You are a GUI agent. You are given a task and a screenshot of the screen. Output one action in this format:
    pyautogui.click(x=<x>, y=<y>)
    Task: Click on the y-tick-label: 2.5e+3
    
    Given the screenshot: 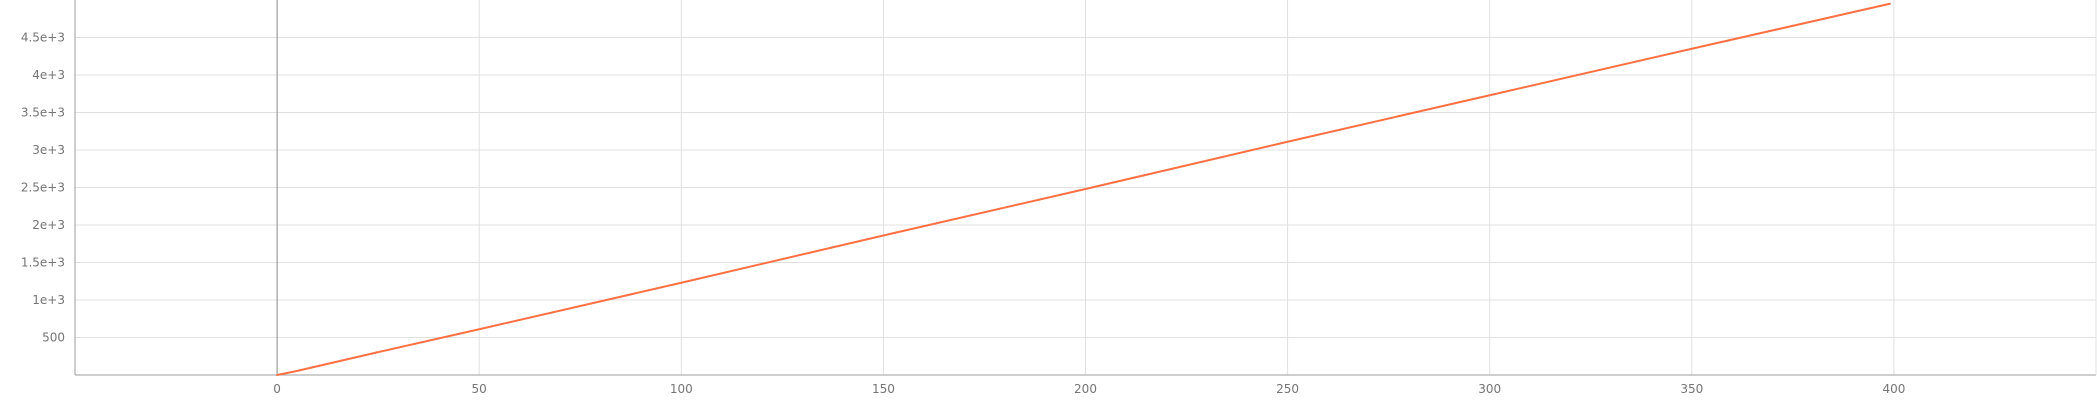 What is the action you would take?
    pyautogui.click(x=43, y=188)
    